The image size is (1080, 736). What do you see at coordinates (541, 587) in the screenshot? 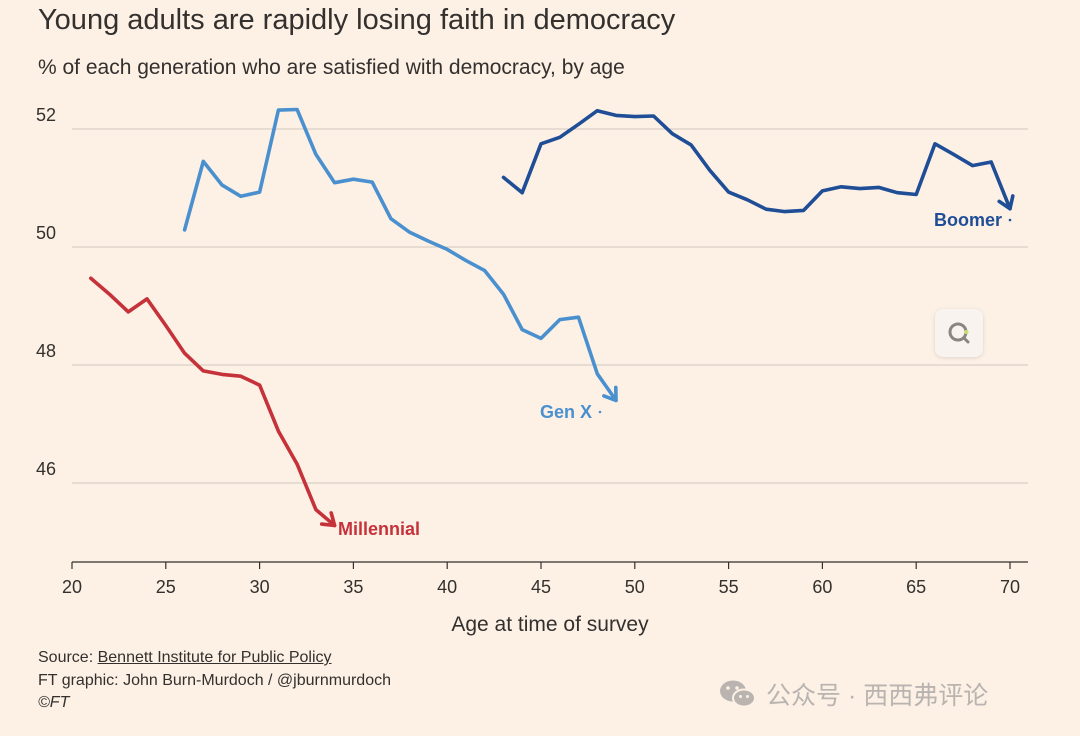
I see `x-tick-label: 45` at bounding box center [541, 587].